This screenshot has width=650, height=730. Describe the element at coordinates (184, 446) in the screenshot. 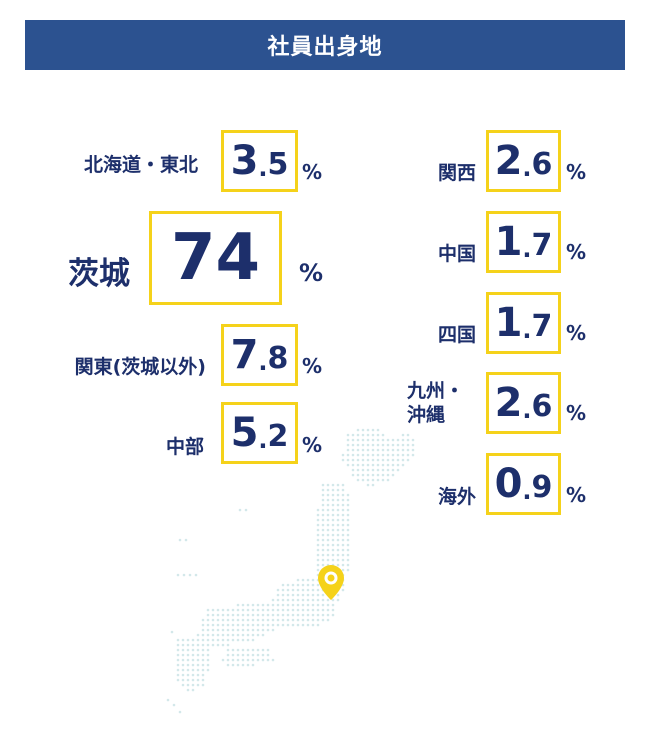

I see `region-label: 中部` at that location.